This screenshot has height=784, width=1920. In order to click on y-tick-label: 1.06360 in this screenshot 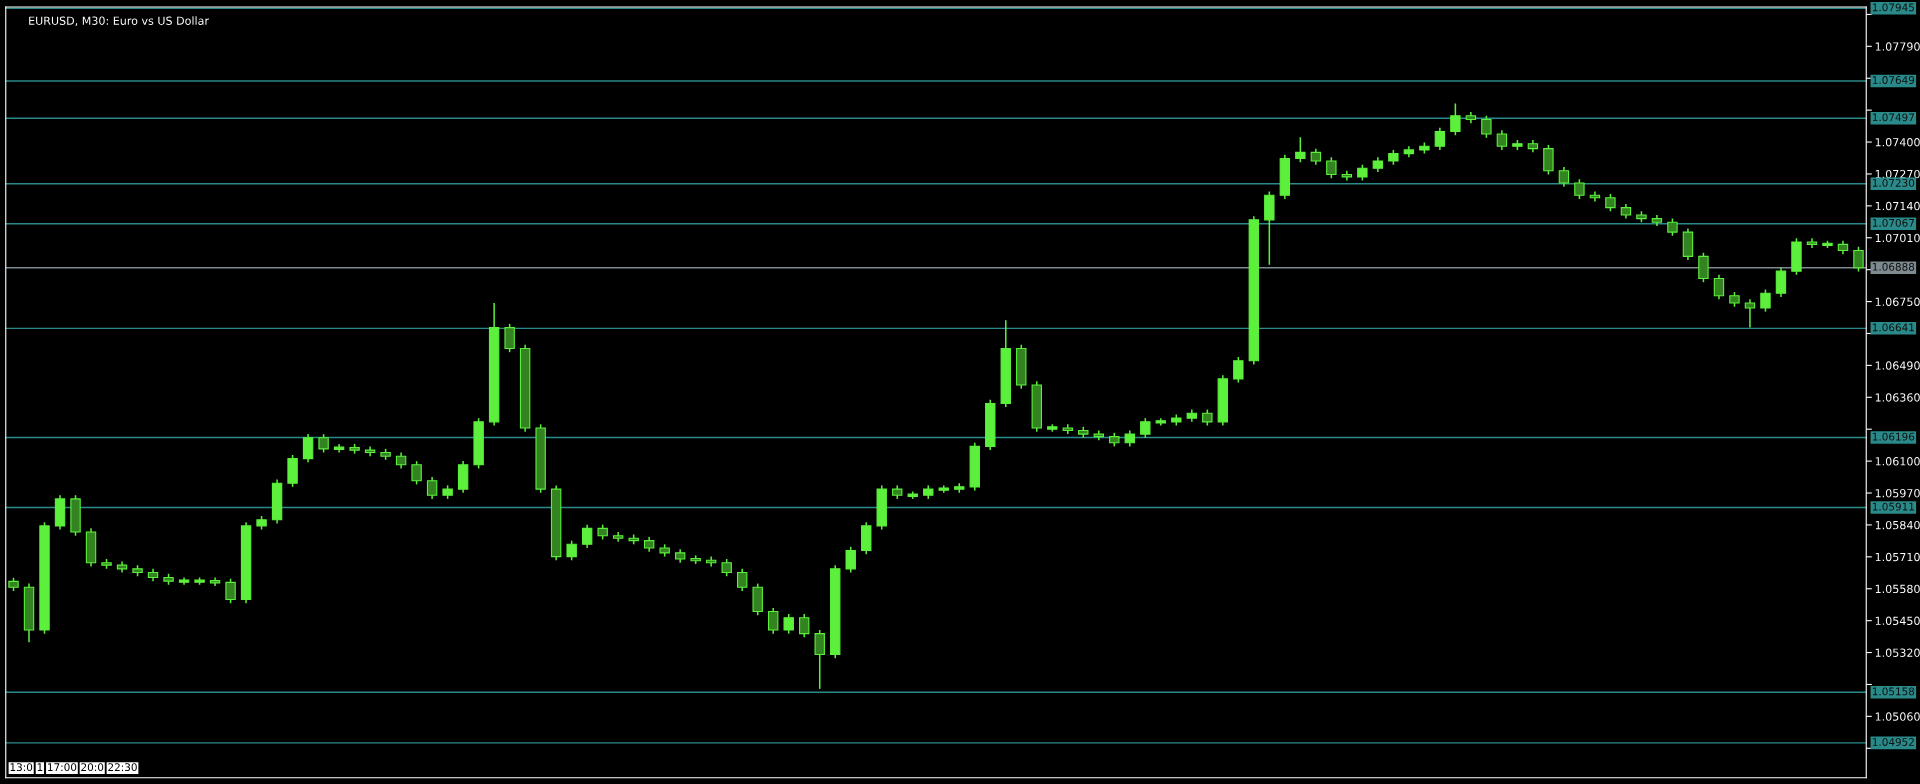, I will do `click(1897, 397)`.